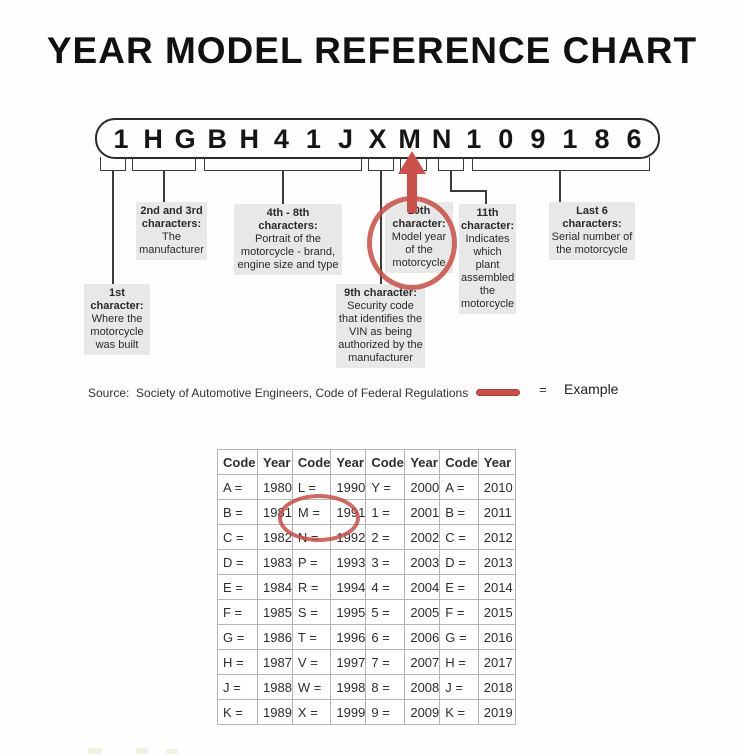 Image resolution: width=744 pixels, height=755 pixels. I want to click on table-cell-year: 2012, so click(496, 537).